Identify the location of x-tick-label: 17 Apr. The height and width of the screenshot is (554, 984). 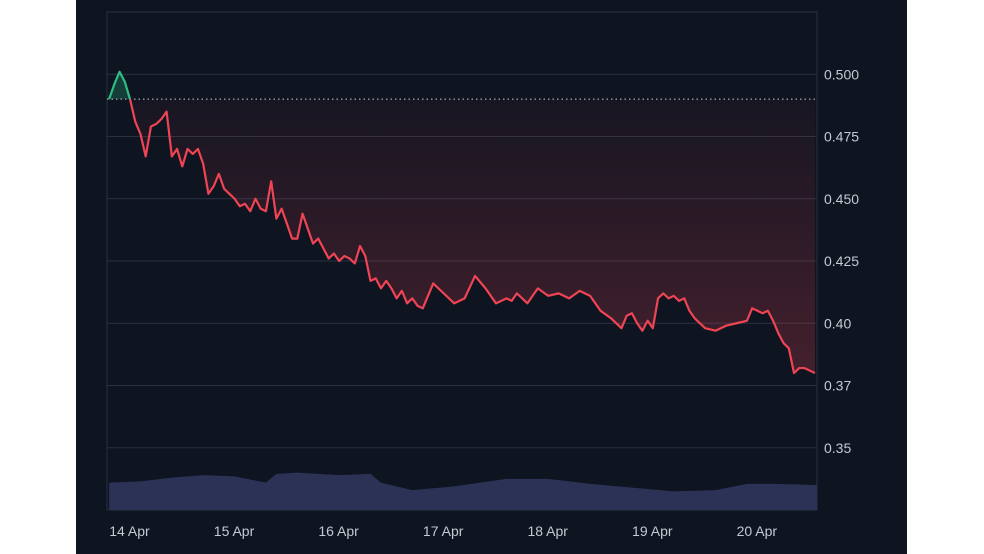
(443, 531).